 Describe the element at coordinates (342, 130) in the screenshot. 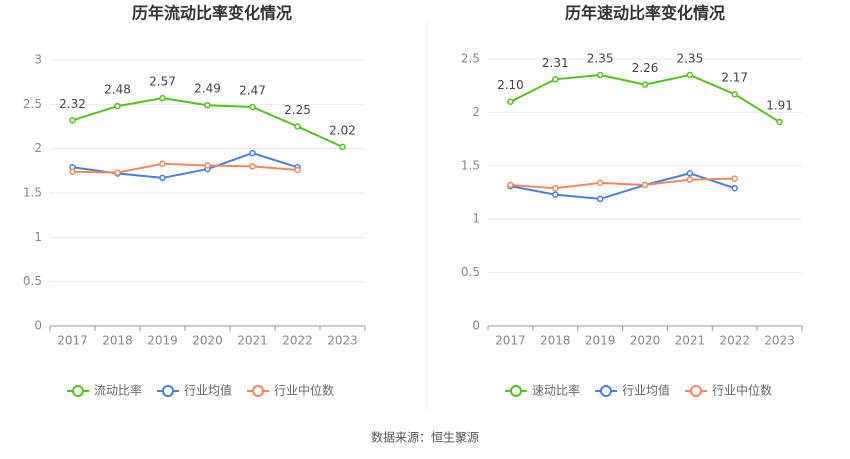

I see `data-label: 2.02` at that location.